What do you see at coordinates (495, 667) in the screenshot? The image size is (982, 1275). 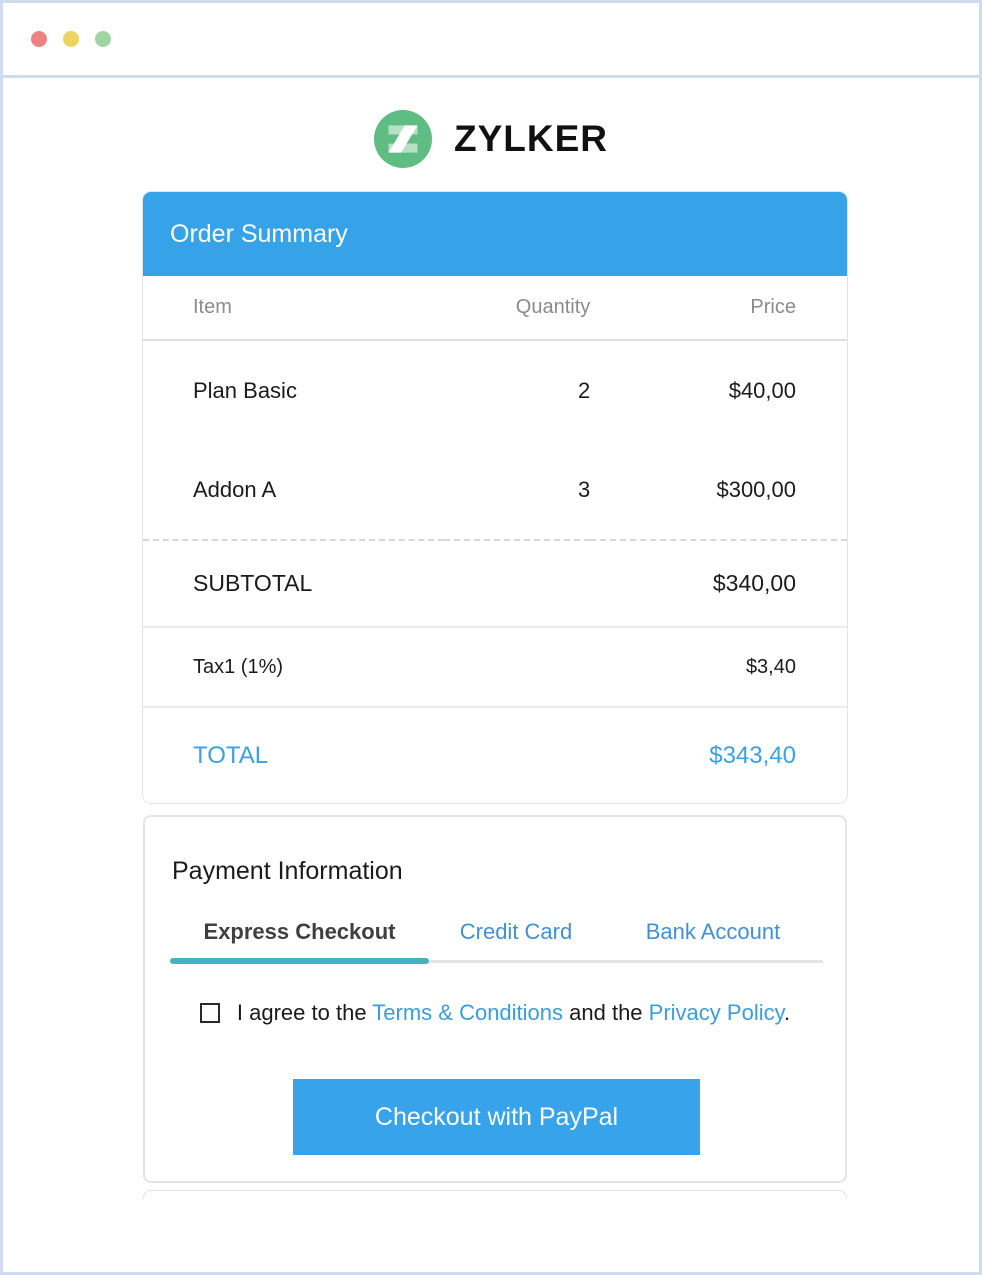 I see `tax-row: Tax1 (1%) $3,40` at bounding box center [495, 667].